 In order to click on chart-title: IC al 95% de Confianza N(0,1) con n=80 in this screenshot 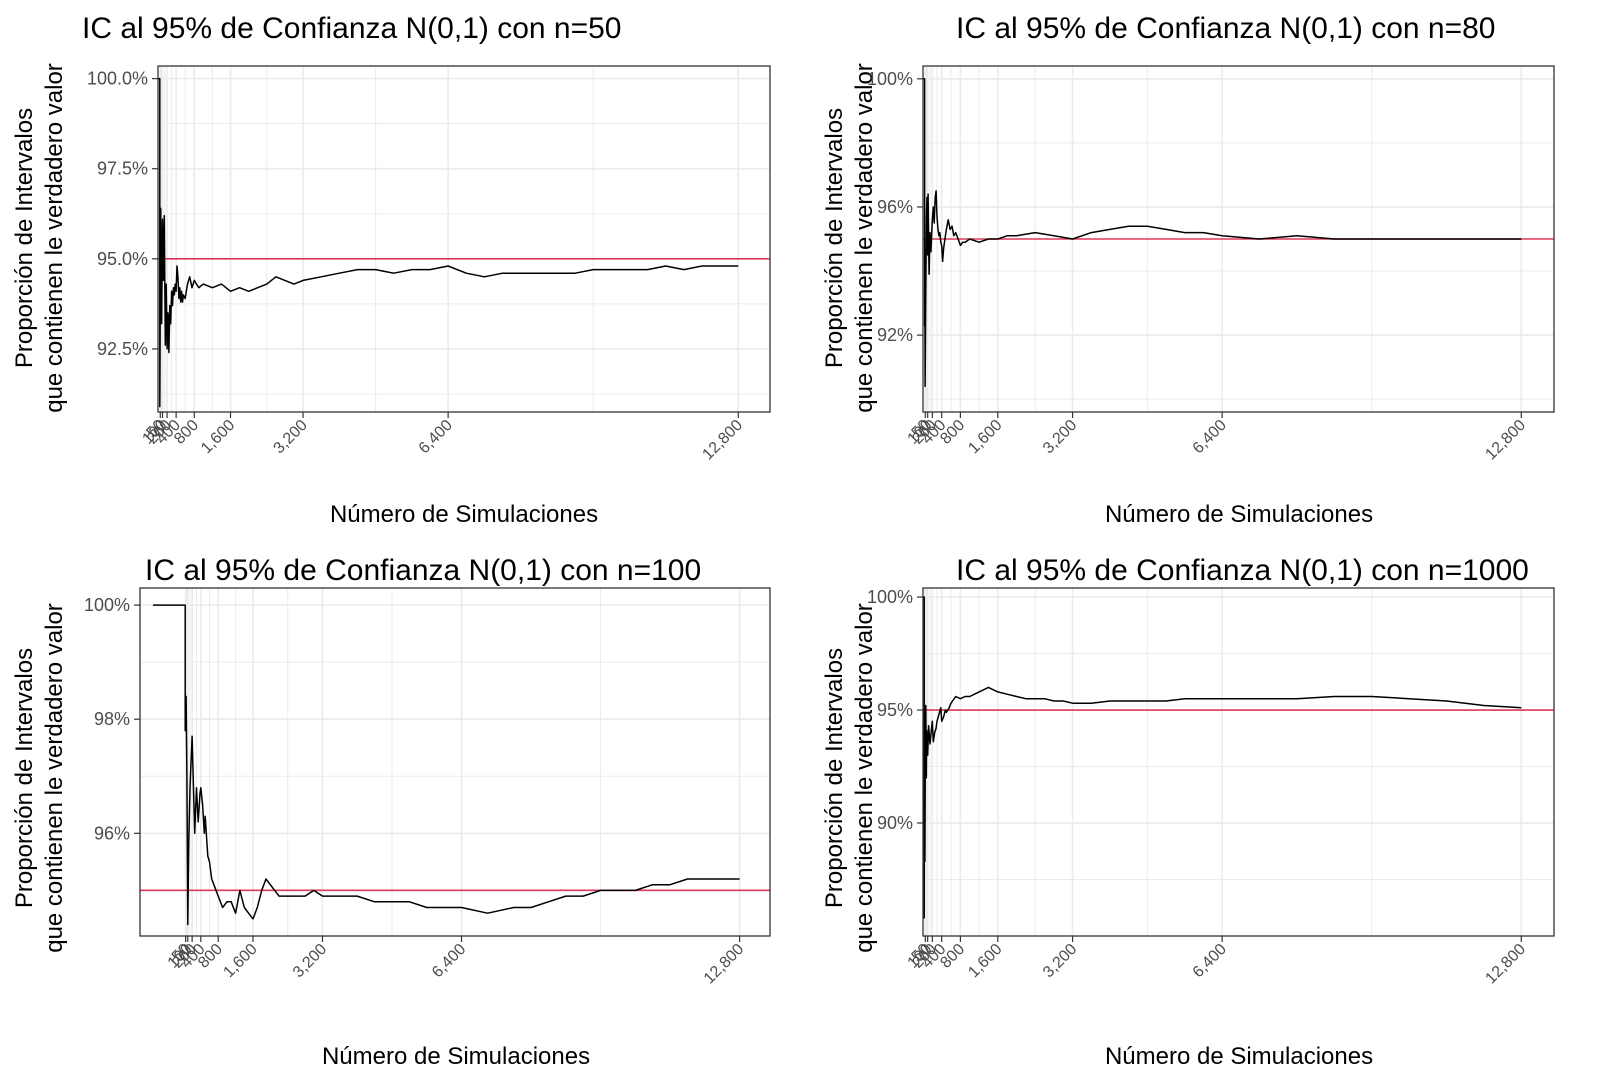, I will do `click(1226, 28)`.